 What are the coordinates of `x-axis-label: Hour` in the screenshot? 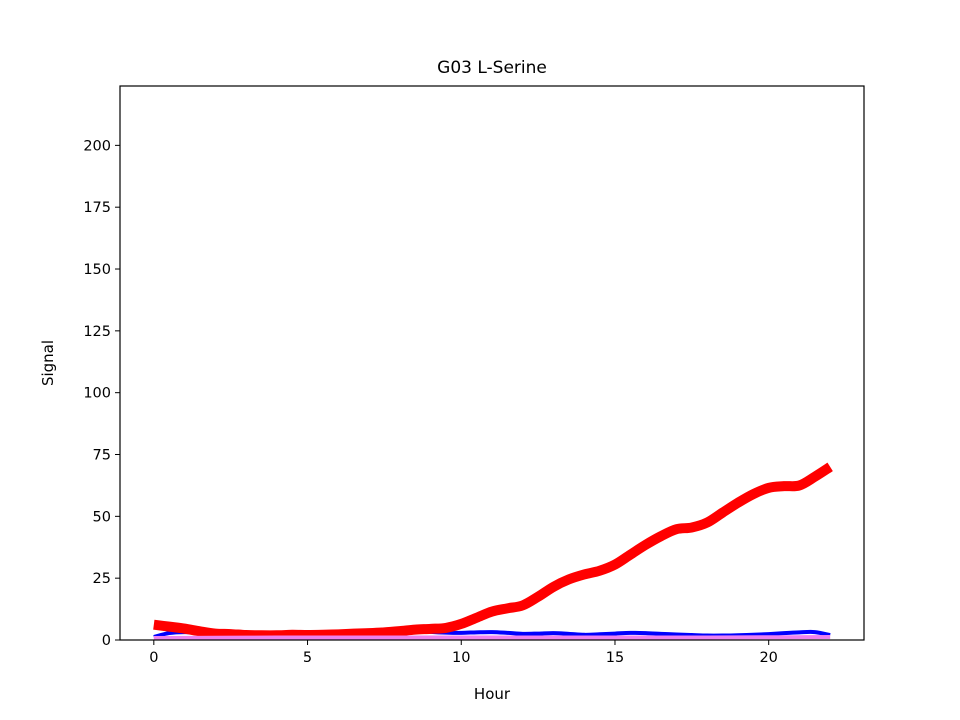 It's located at (492, 694).